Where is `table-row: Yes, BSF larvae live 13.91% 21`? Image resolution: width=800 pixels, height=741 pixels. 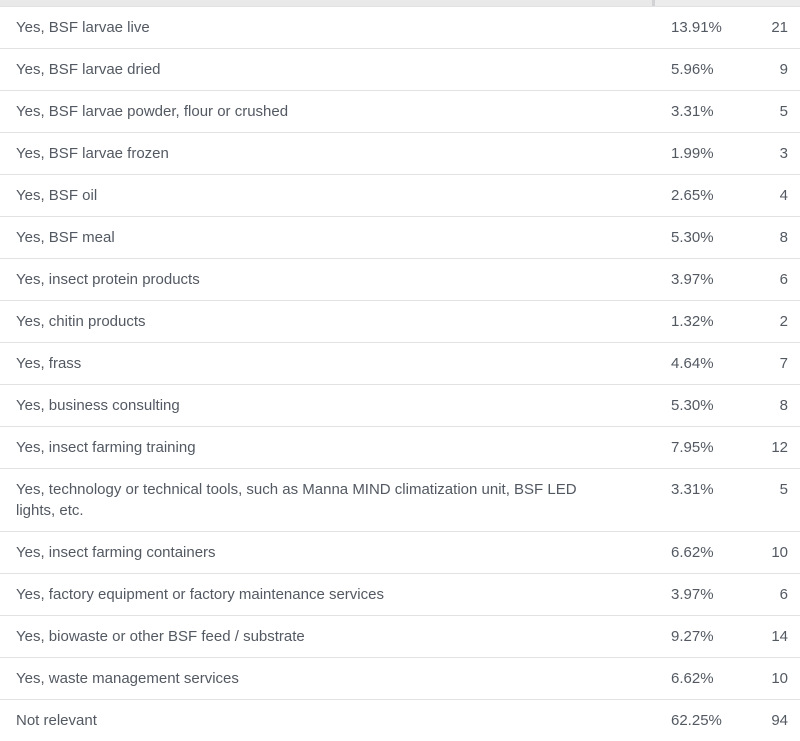 table-row: Yes, BSF larvae live 13.91% 21 is located at coordinates (400, 28).